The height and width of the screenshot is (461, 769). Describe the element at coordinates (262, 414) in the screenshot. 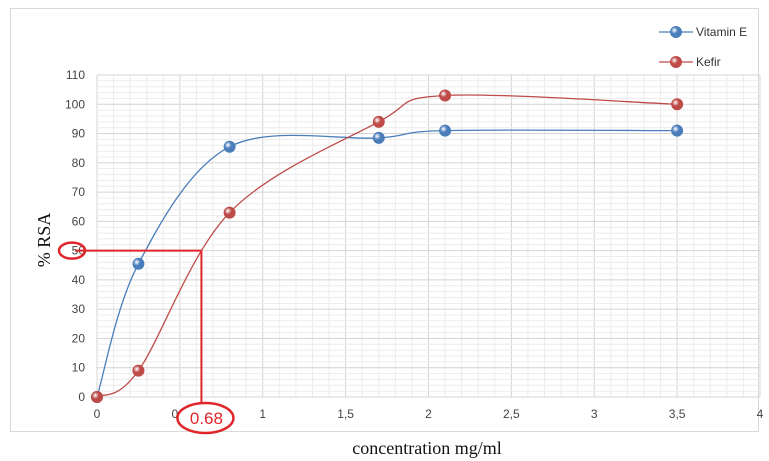

I see `x-tick-label: 1` at that location.